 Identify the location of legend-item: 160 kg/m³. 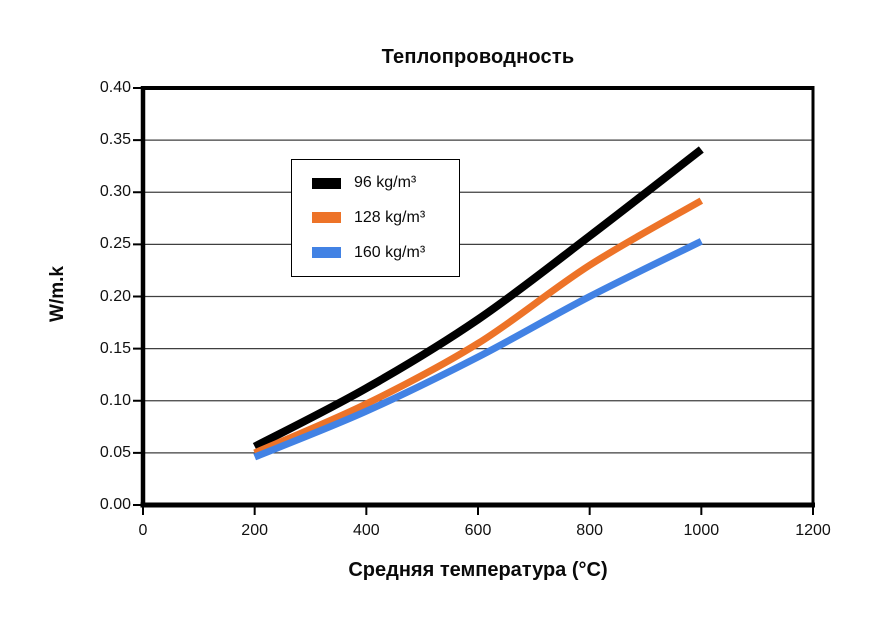
(385, 253).